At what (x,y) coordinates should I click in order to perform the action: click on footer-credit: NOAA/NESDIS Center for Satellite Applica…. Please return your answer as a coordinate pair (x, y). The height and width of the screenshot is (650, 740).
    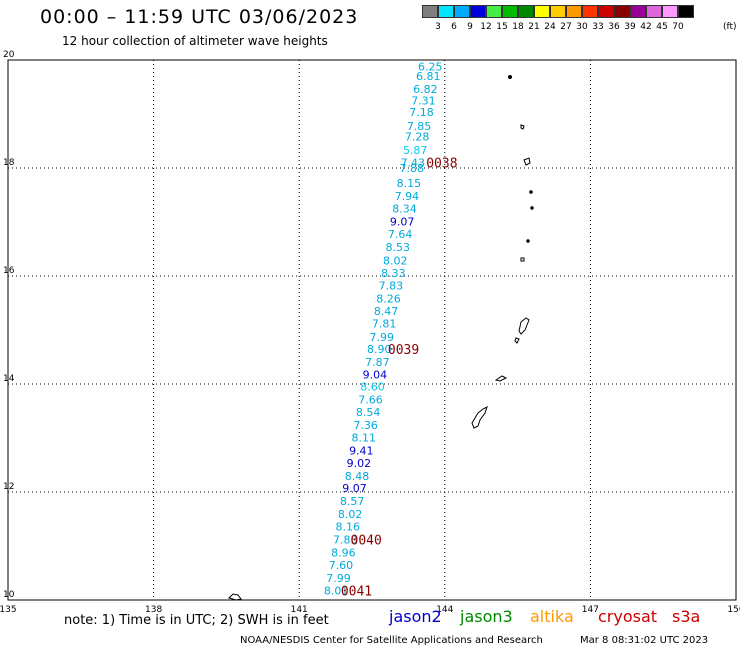
    Looking at the image, I should click on (391, 640).